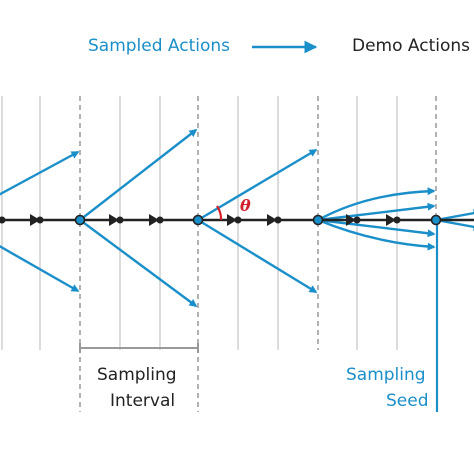 Image resolution: width=474 pixels, height=474 pixels. Describe the element at coordinates (219, 213) in the screenshot. I see `angle-arc` at that location.